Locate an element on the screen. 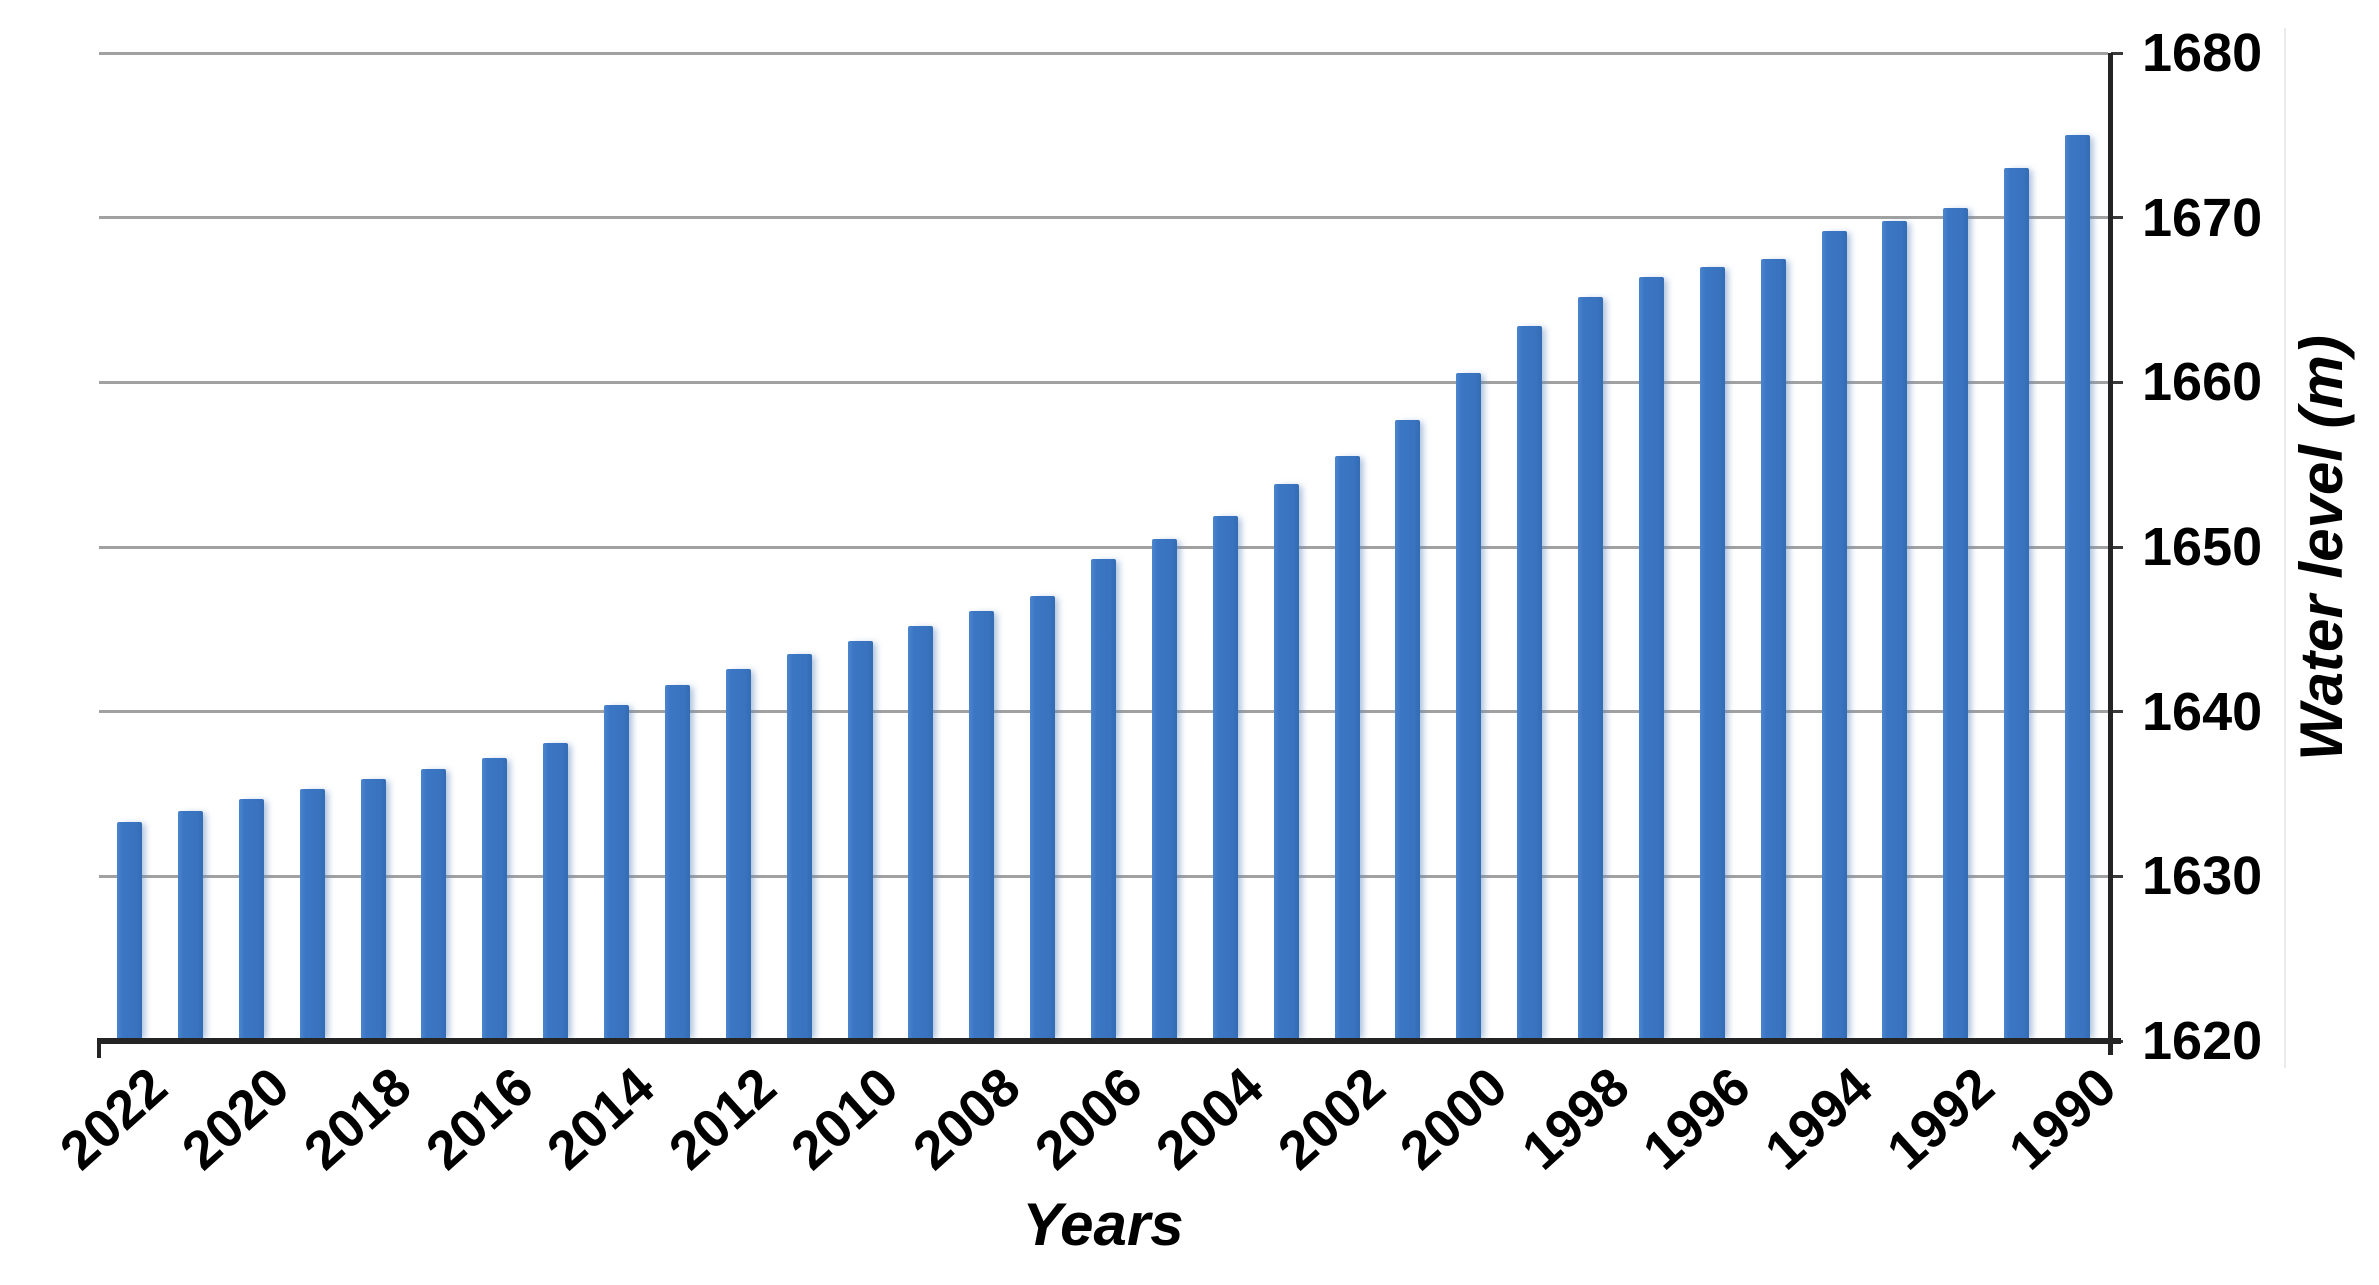 The height and width of the screenshot is (1285, 2379). bar-2013 is located at coordinates (677, 863).